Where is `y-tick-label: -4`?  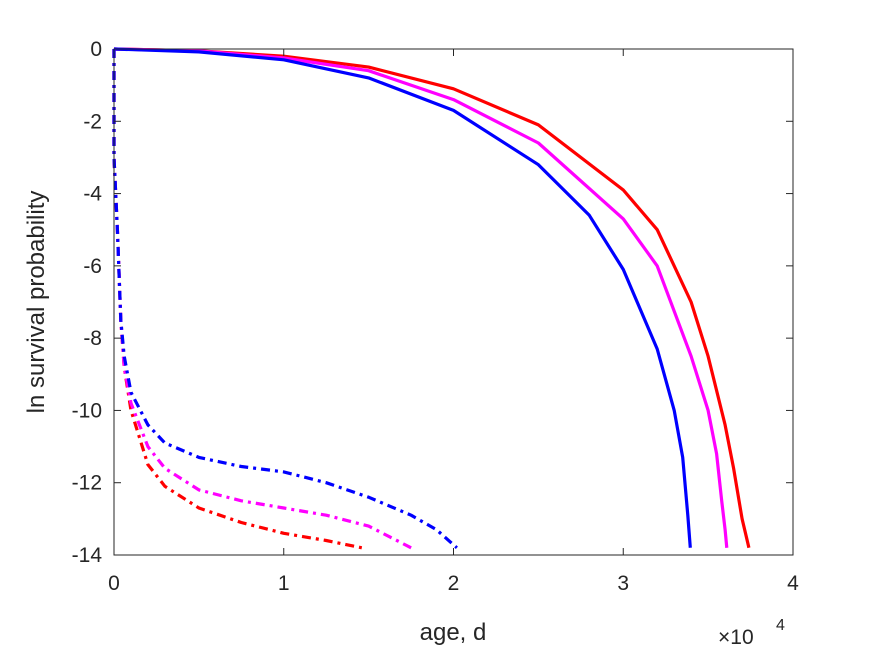
y-tick-label: -4 is located at coordinates (92, 194).